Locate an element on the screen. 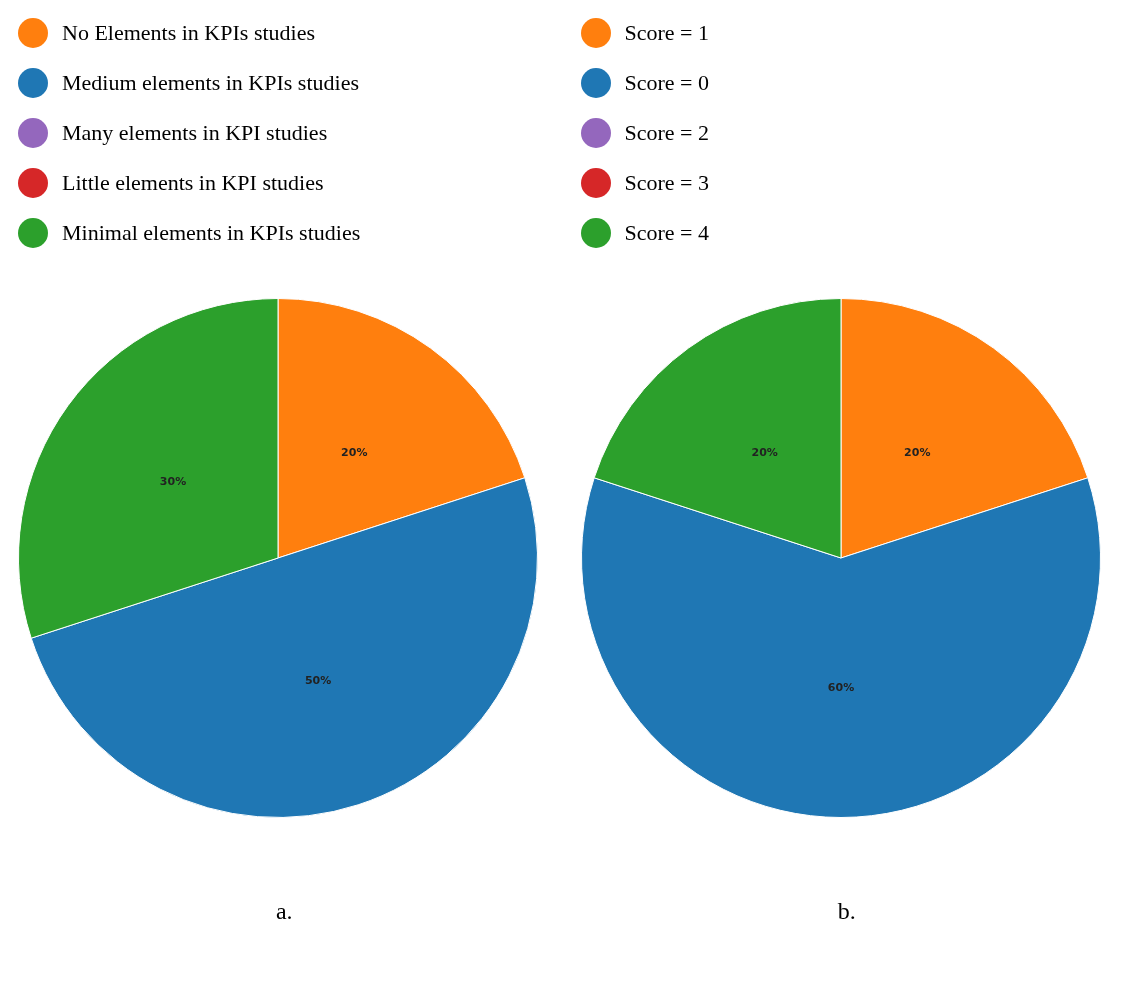 Image resolution: width=1131 pixels, height=992 pixels. text: a. is located at coordinates (284, 911).